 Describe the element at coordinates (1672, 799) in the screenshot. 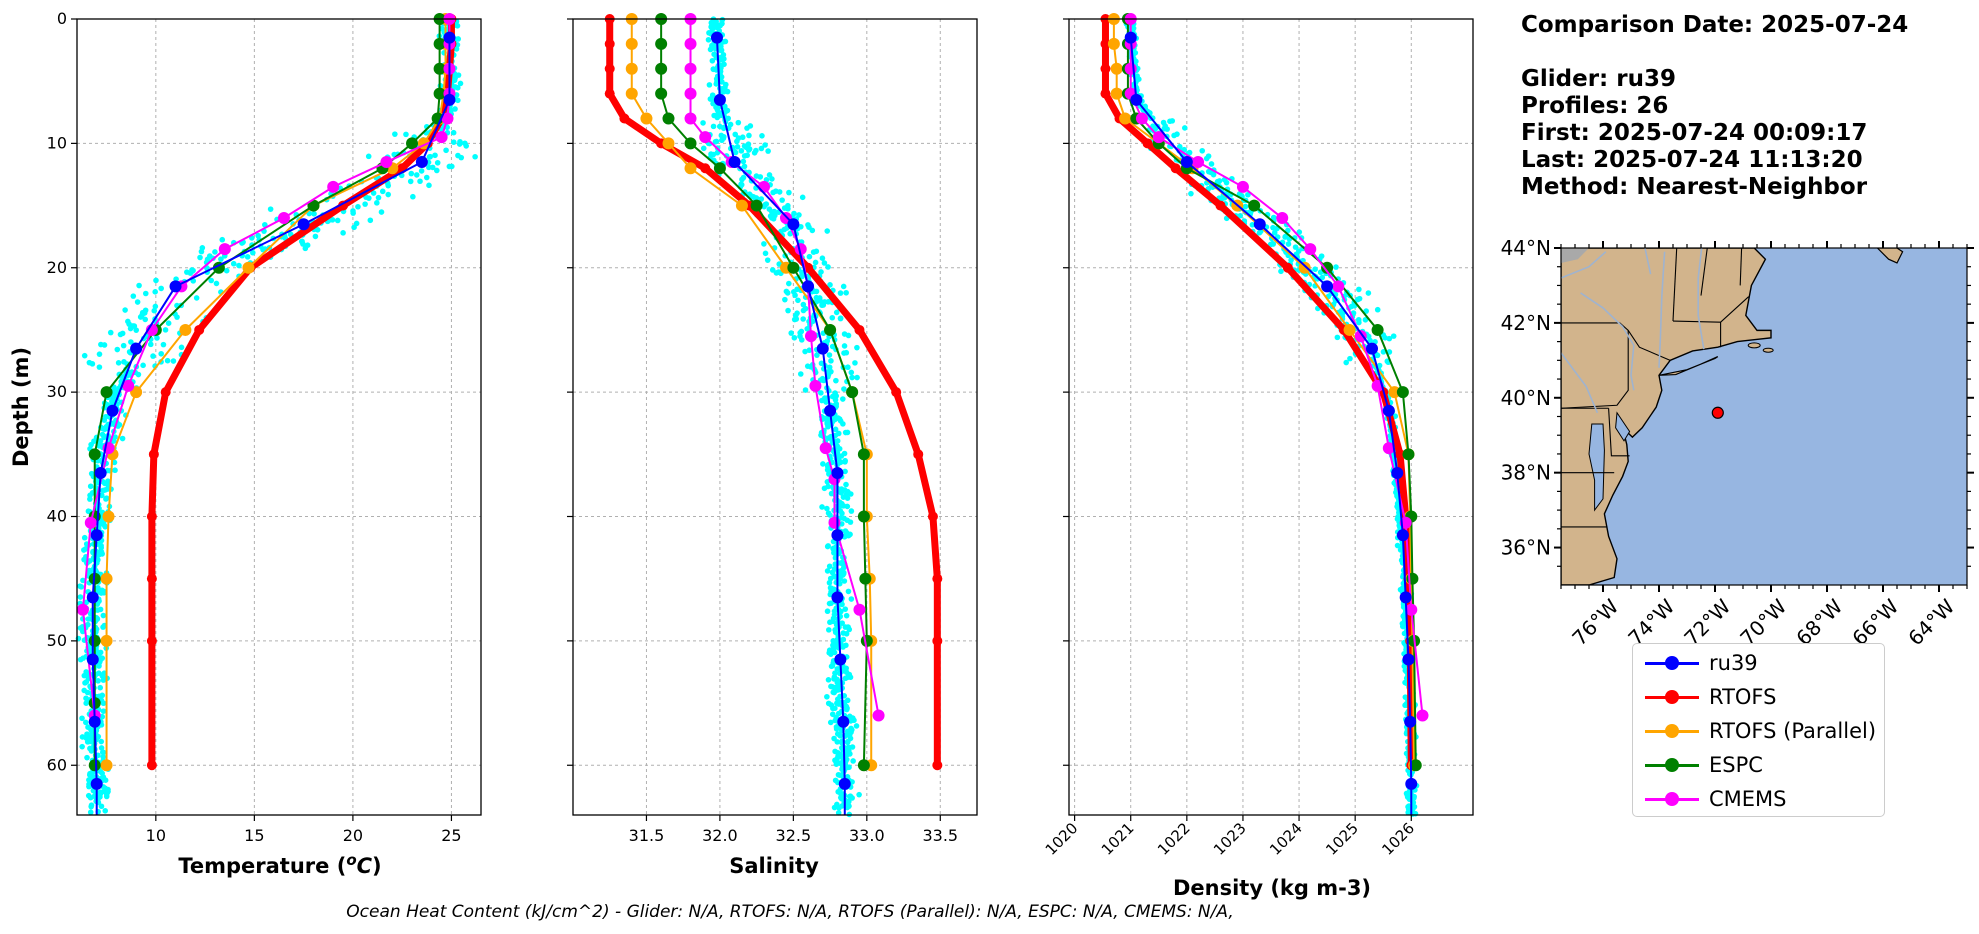

I see `legend-swatch` at that location.